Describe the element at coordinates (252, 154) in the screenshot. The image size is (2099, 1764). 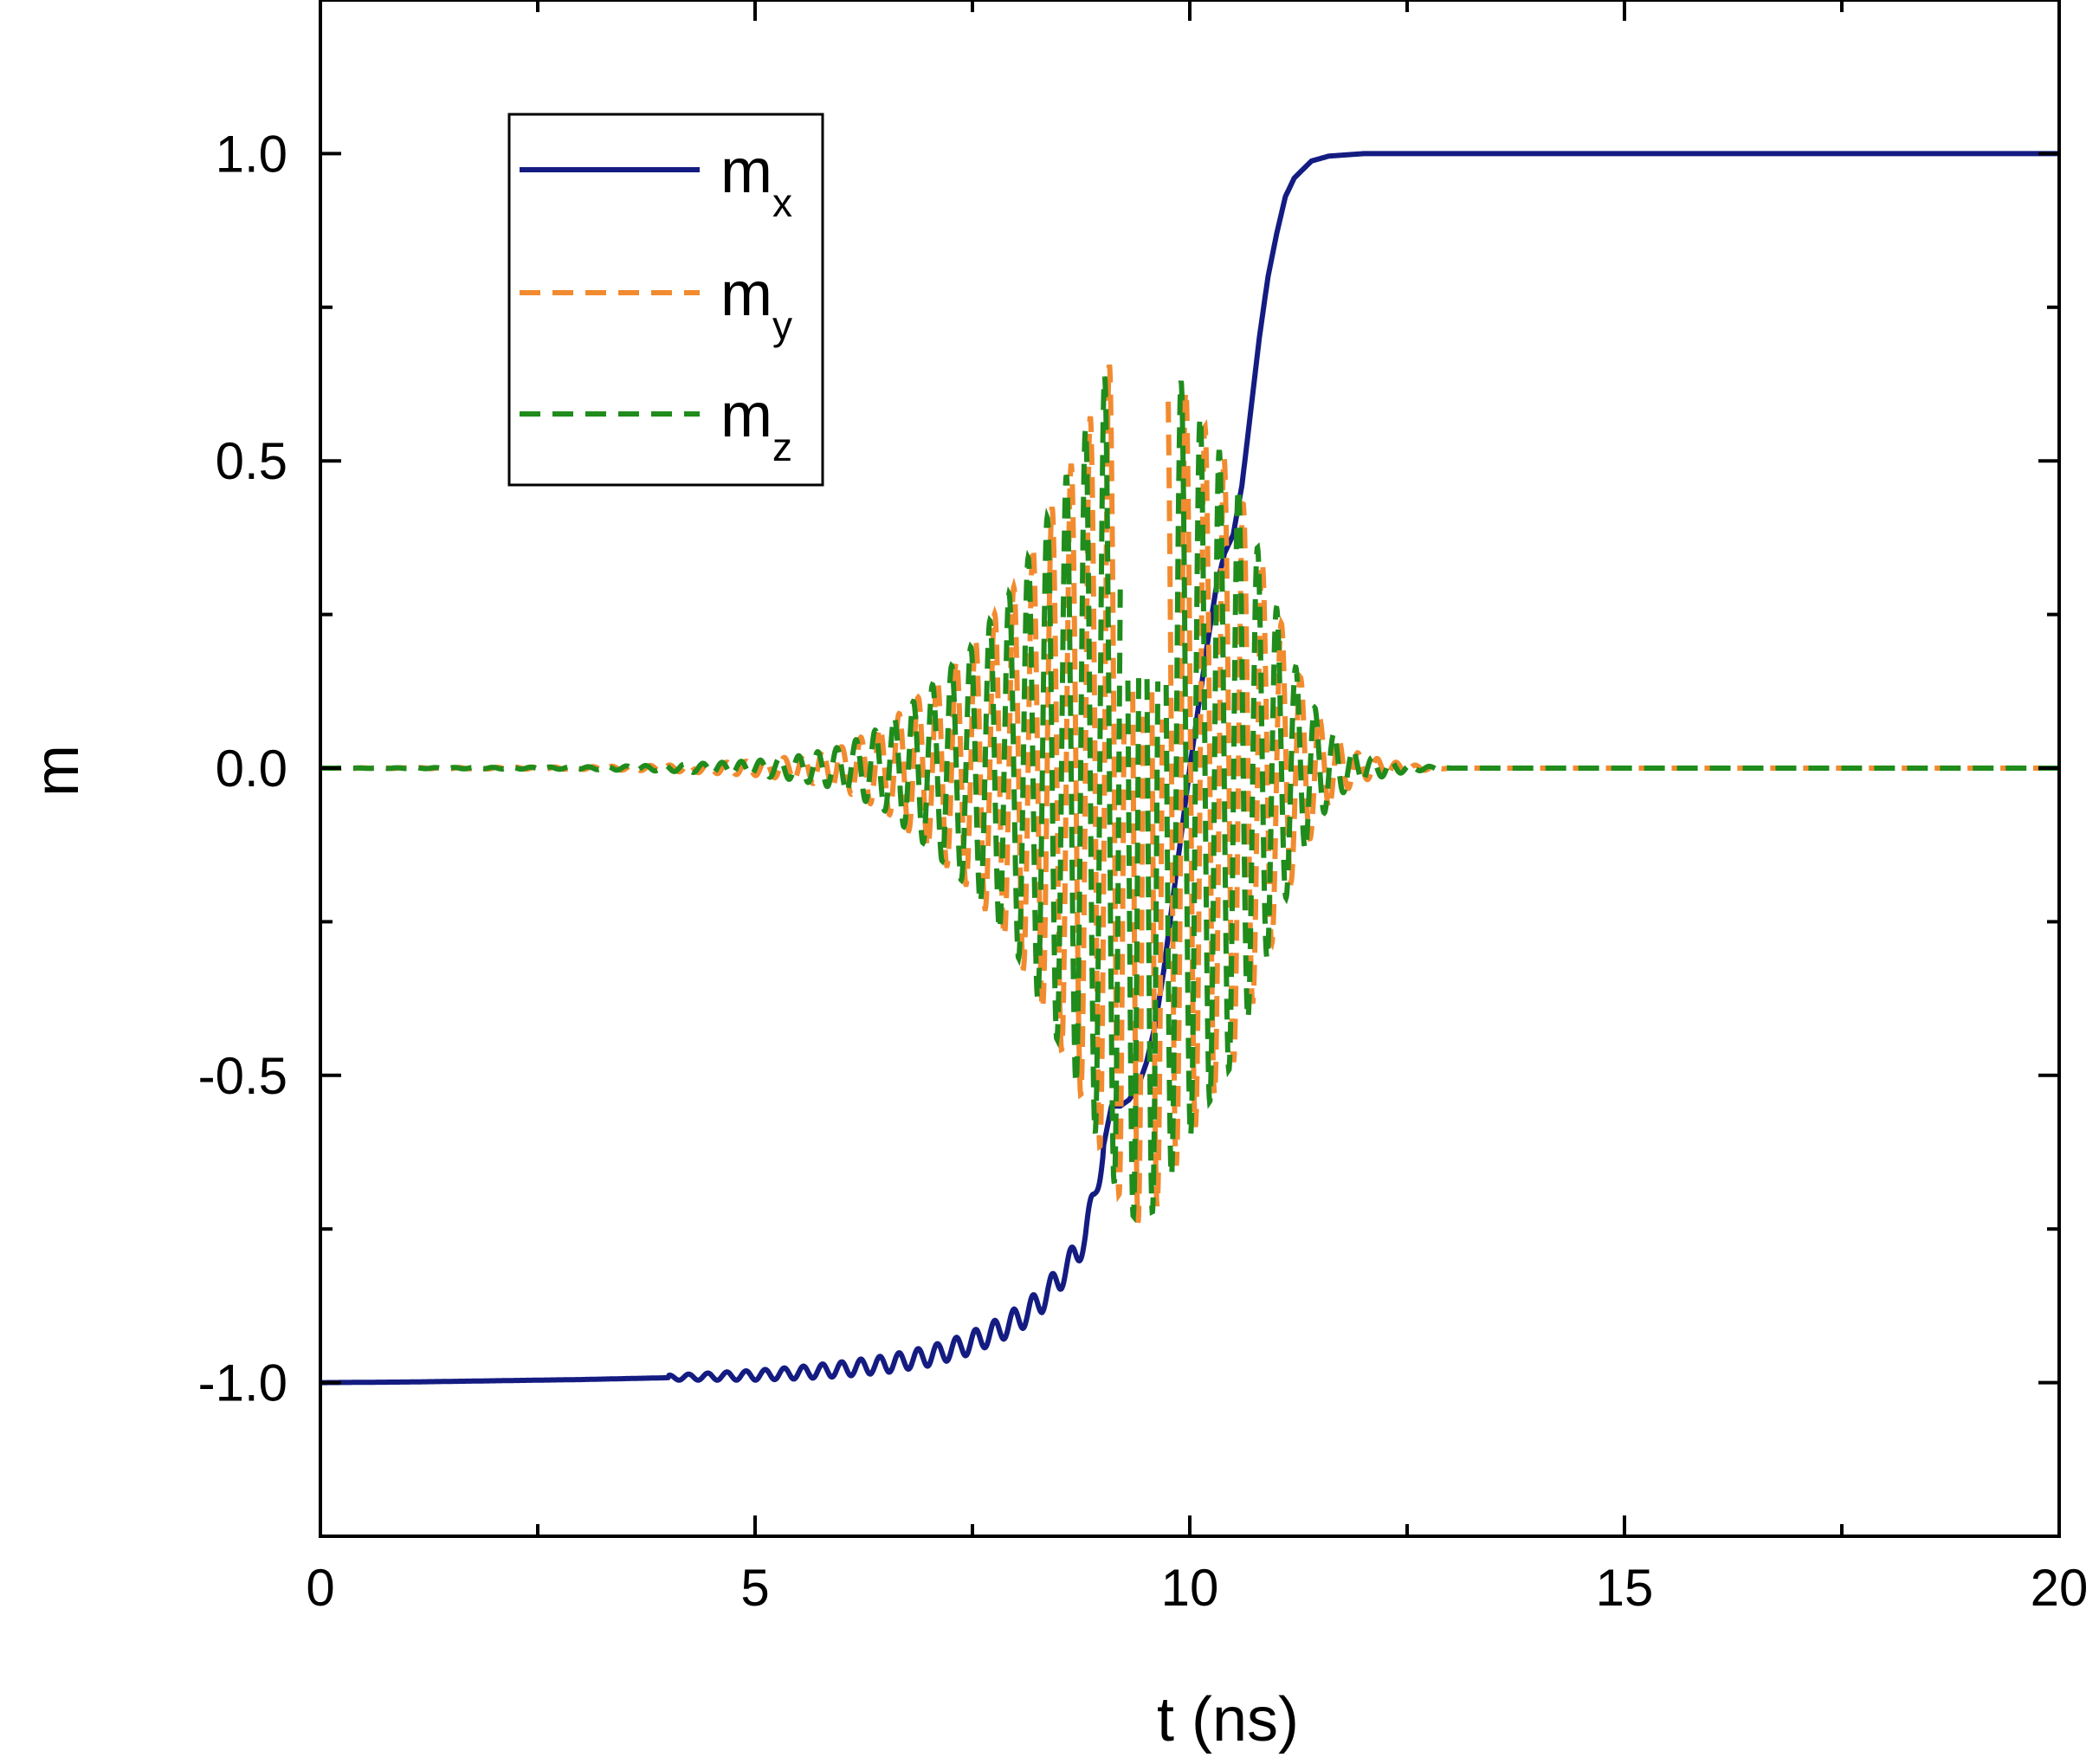
I see `y-tick-label: 1.0` at that location.